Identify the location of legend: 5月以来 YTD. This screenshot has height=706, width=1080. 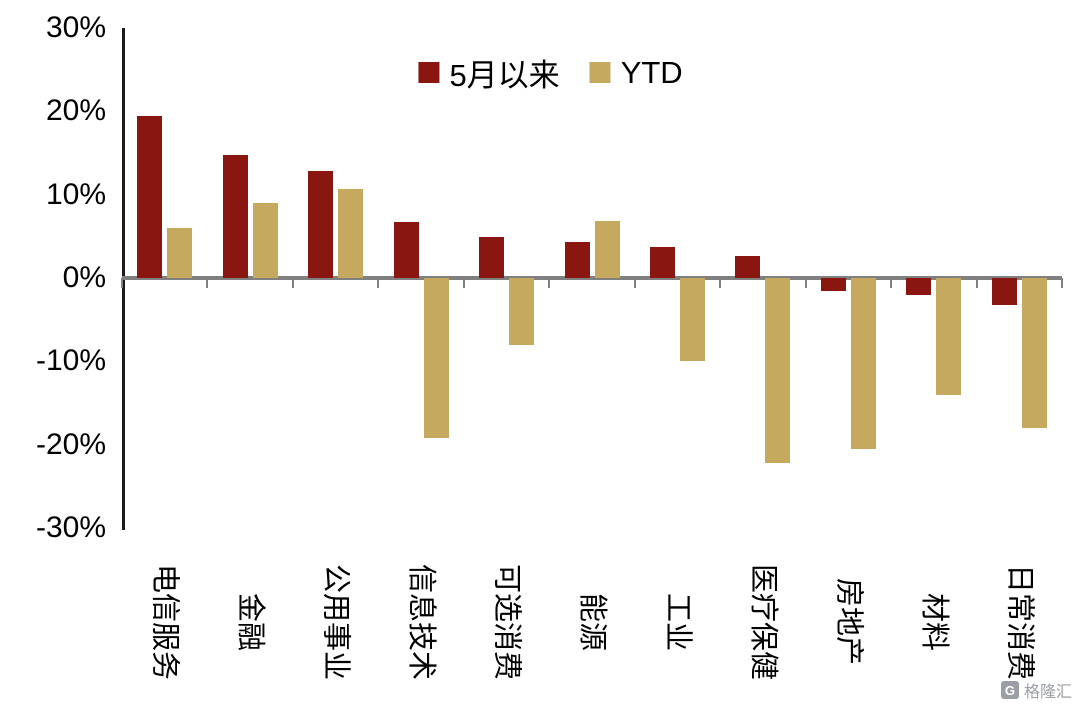
(550, 72).